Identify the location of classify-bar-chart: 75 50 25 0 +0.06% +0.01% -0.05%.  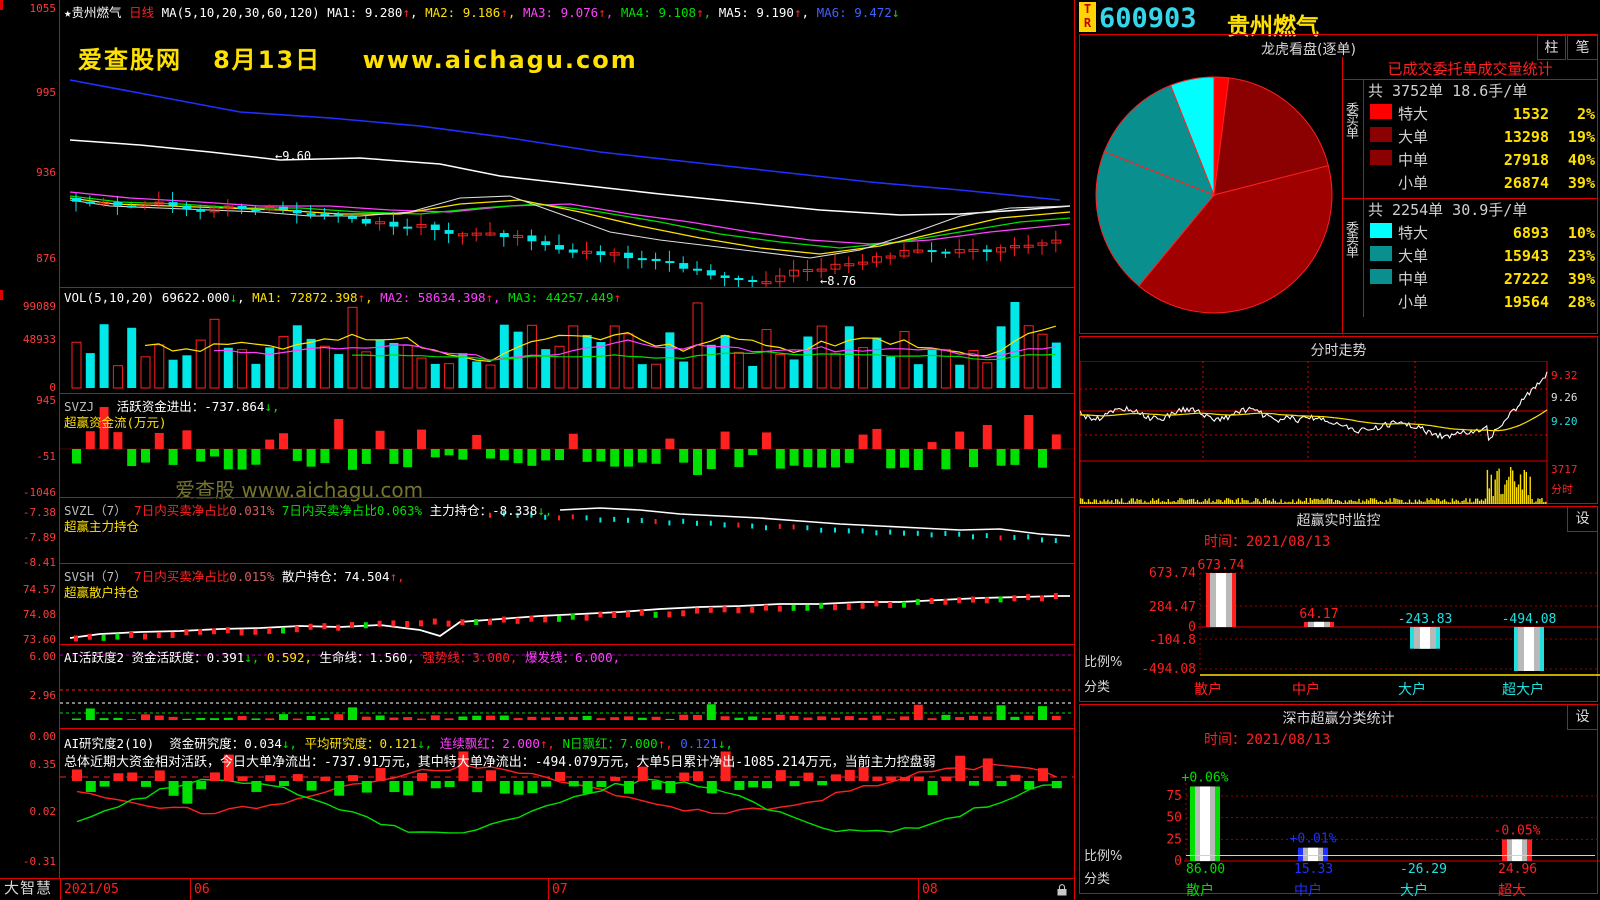
(1383, 819).